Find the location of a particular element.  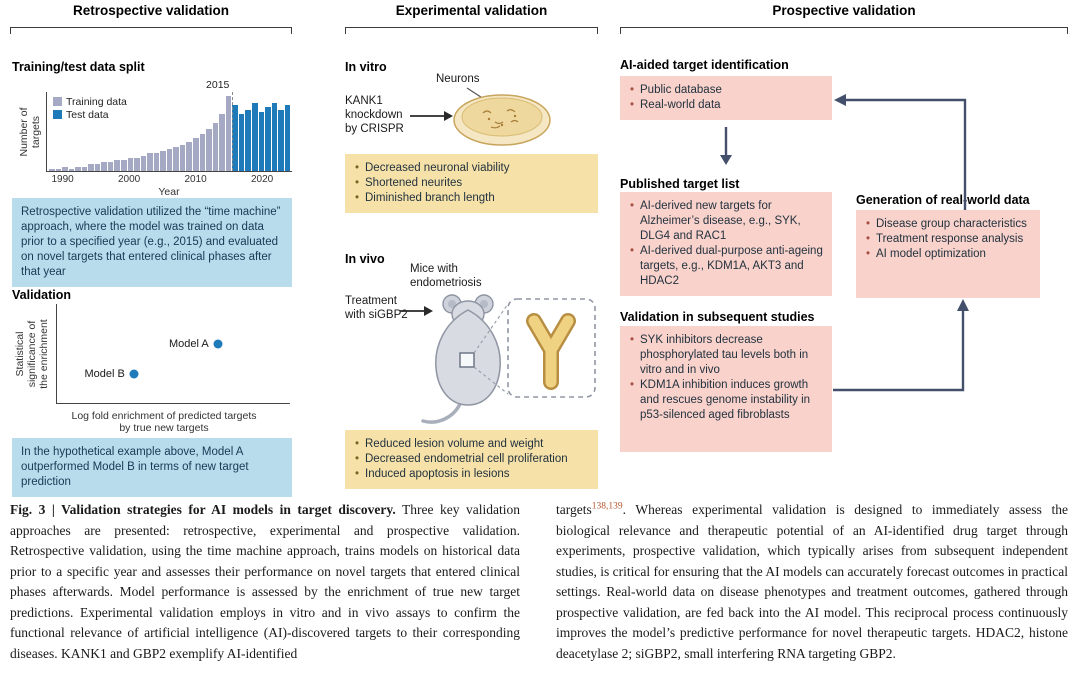

mice-endometriosis-label: Mice with endometriosis is located at coordinates (446, 276).